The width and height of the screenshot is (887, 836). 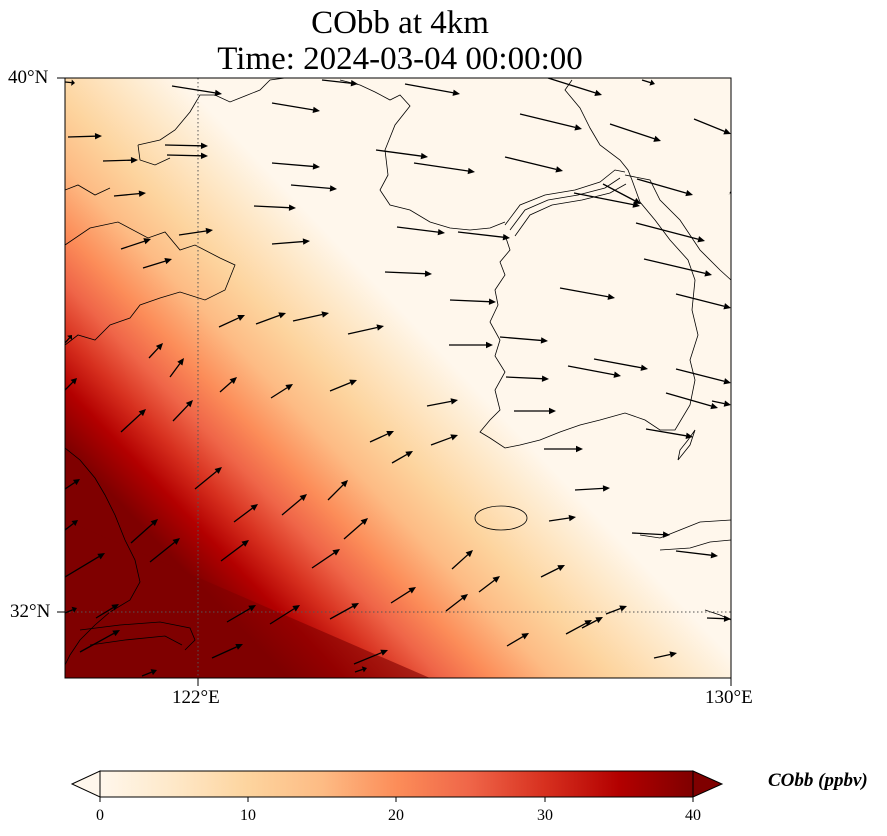 I want to click on colorbar, so click(x=397, y=786).